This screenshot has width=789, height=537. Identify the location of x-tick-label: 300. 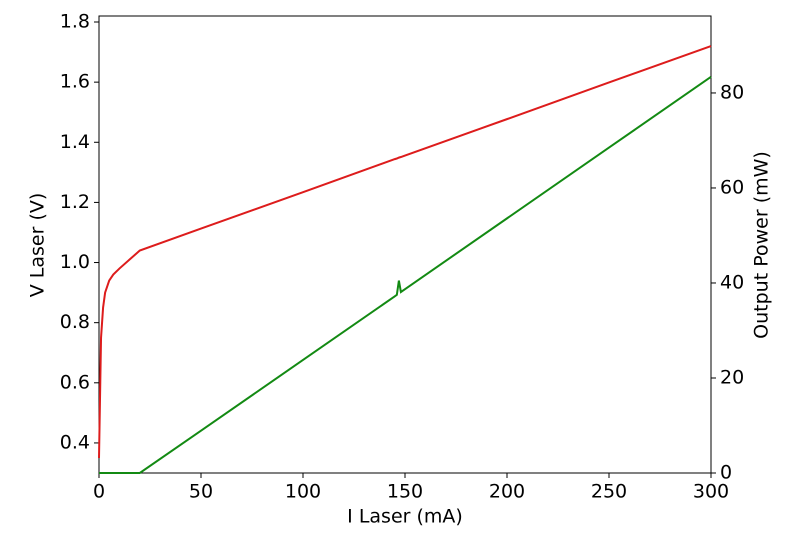
(711, 492).